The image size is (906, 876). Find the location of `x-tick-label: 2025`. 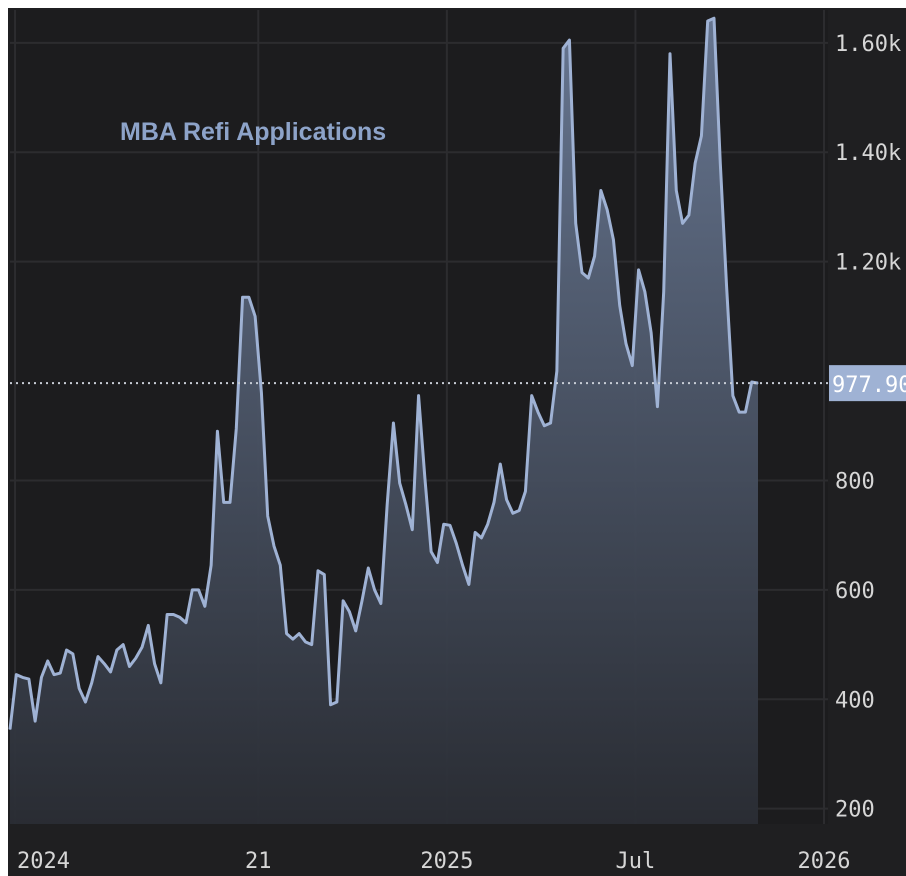

x-tick-label: 2025 is located at coordinates (446, 861).